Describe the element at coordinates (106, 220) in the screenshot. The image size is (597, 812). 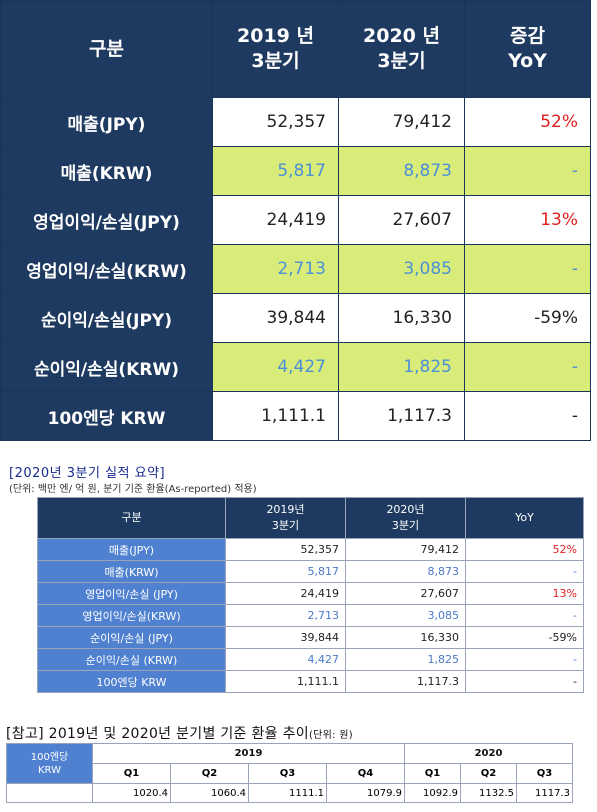
I see `row-label: 영업이익/손실(JPY)` at that location.